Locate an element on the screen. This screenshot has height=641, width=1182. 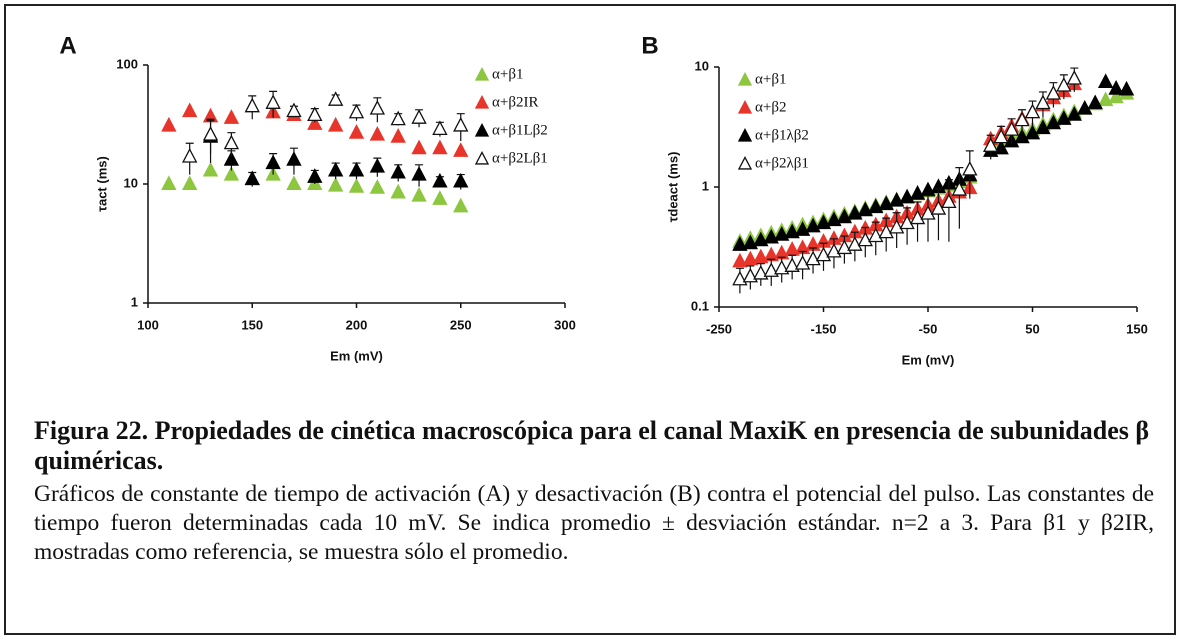
error-bar is located at coordinates (948, 210).